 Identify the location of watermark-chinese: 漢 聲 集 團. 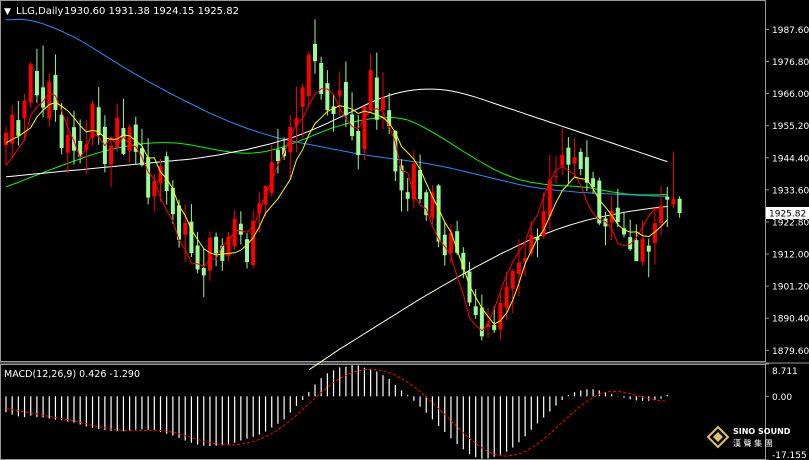
(753, 443).